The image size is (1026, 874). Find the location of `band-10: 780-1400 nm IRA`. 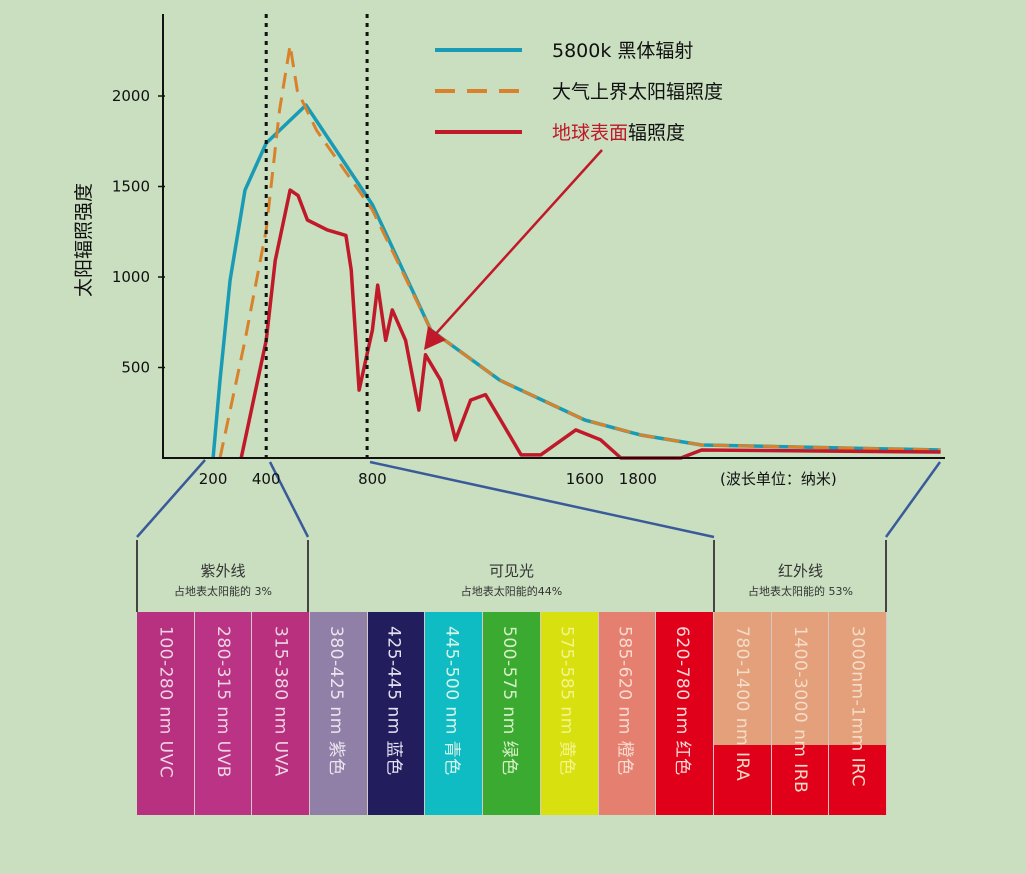

band-10: 780-1400 nm IRA is located at coordinates (742, 713).